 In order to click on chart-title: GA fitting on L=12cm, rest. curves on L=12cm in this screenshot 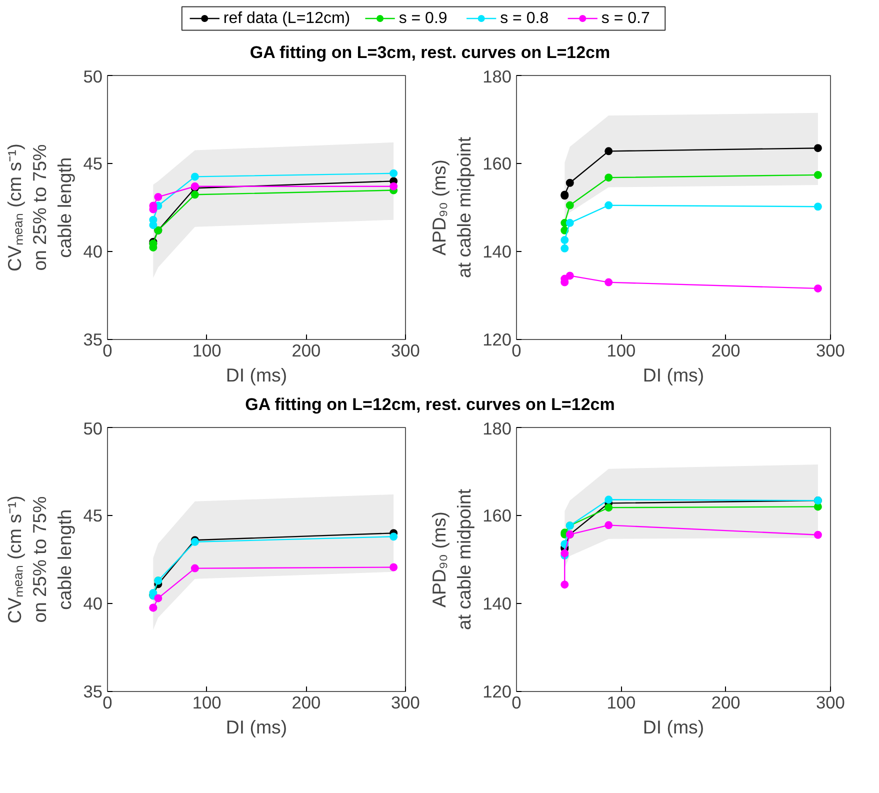, I will do `click(430, 405)`.